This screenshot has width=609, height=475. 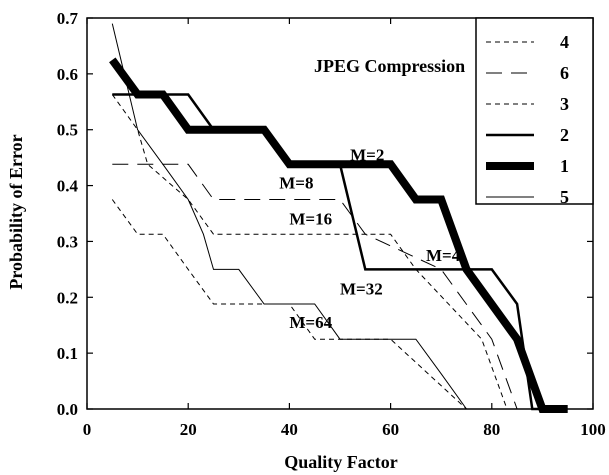 I want to click on legend-label: 3, so click(x=564, y=104).